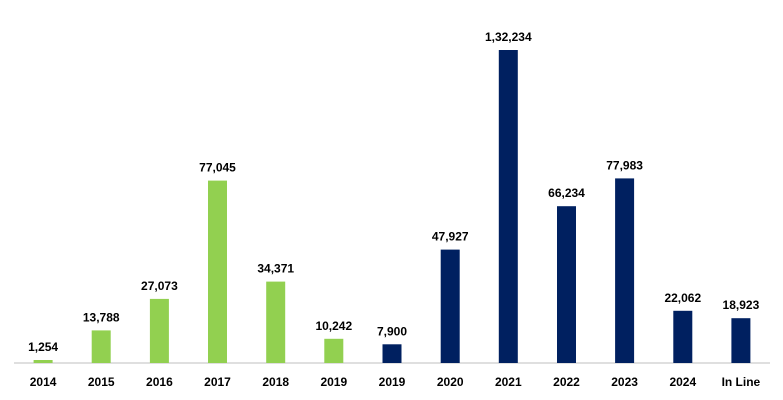 This screenshot has width=783, height=400. Describe the element at coordinates (43, 382) in the screenshot. I see `x-tick-label-1: 2014` at that location.